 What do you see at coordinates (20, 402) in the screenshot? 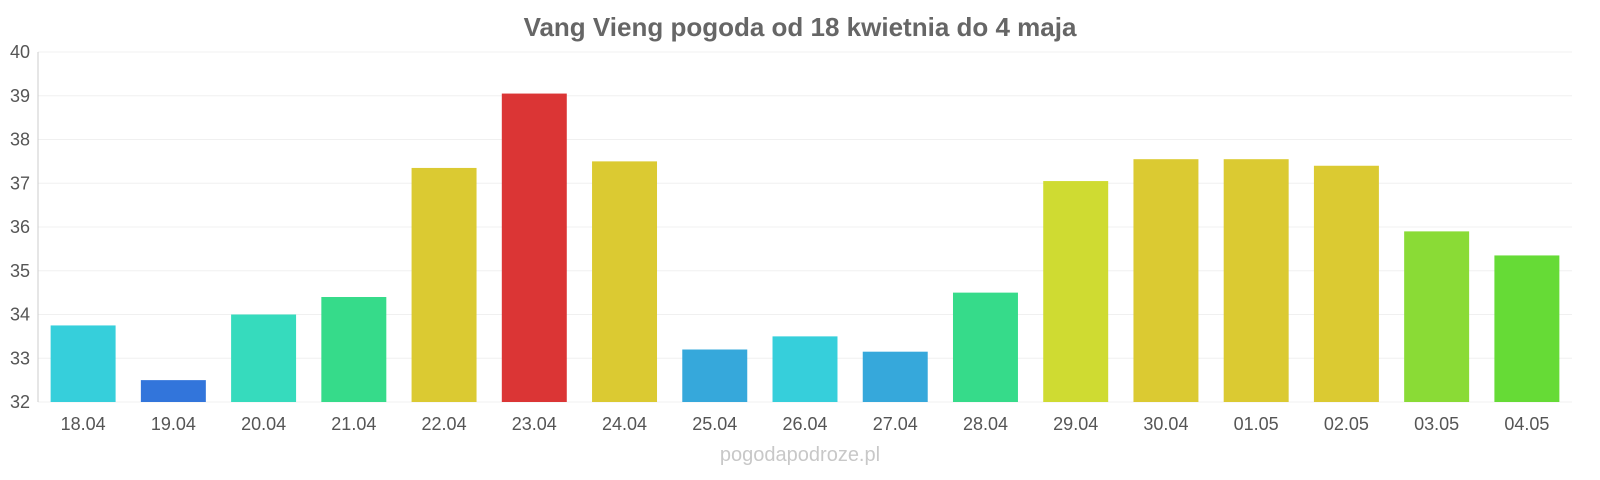
I see `y-tick-label: 32` at bounding box center [20, 402].